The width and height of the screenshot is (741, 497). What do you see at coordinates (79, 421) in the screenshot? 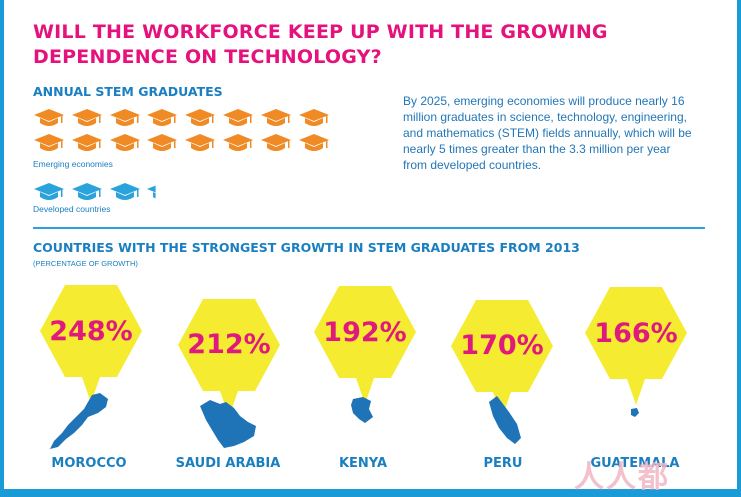
I see `morocco-map-icon` at bounding box center [79, 421].